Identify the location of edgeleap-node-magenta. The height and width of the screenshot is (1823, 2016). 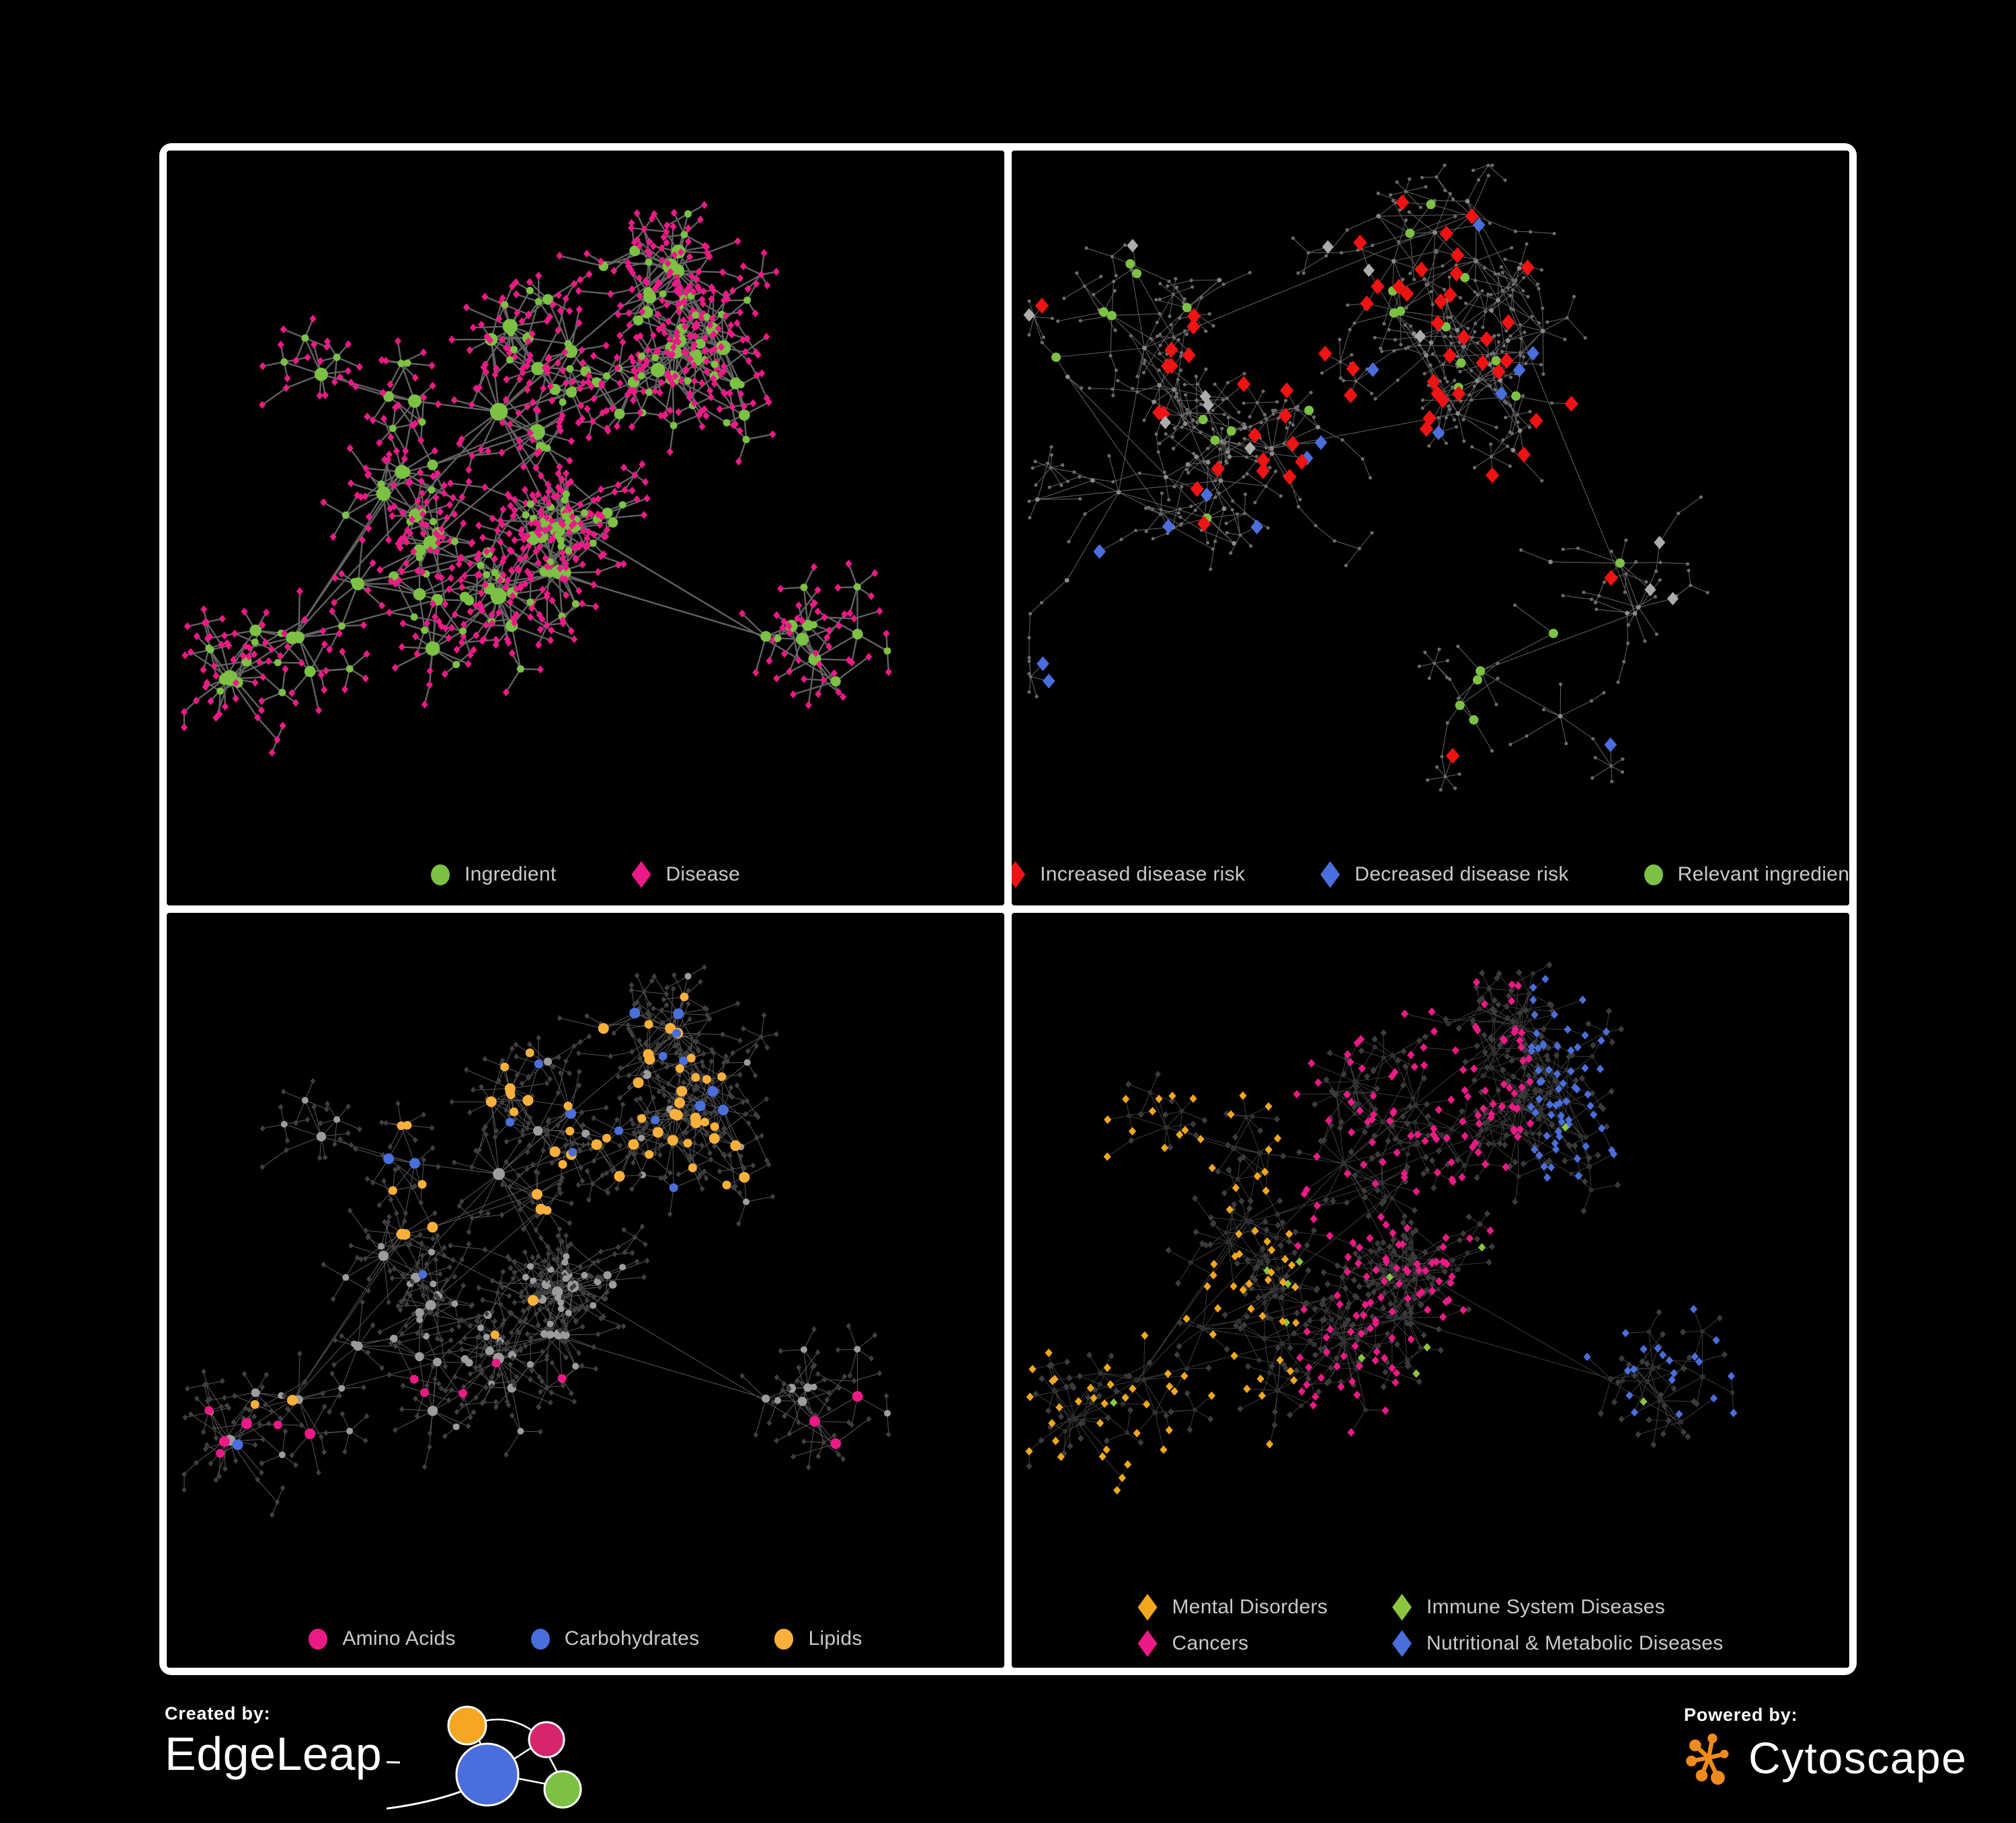
(546, 1739).